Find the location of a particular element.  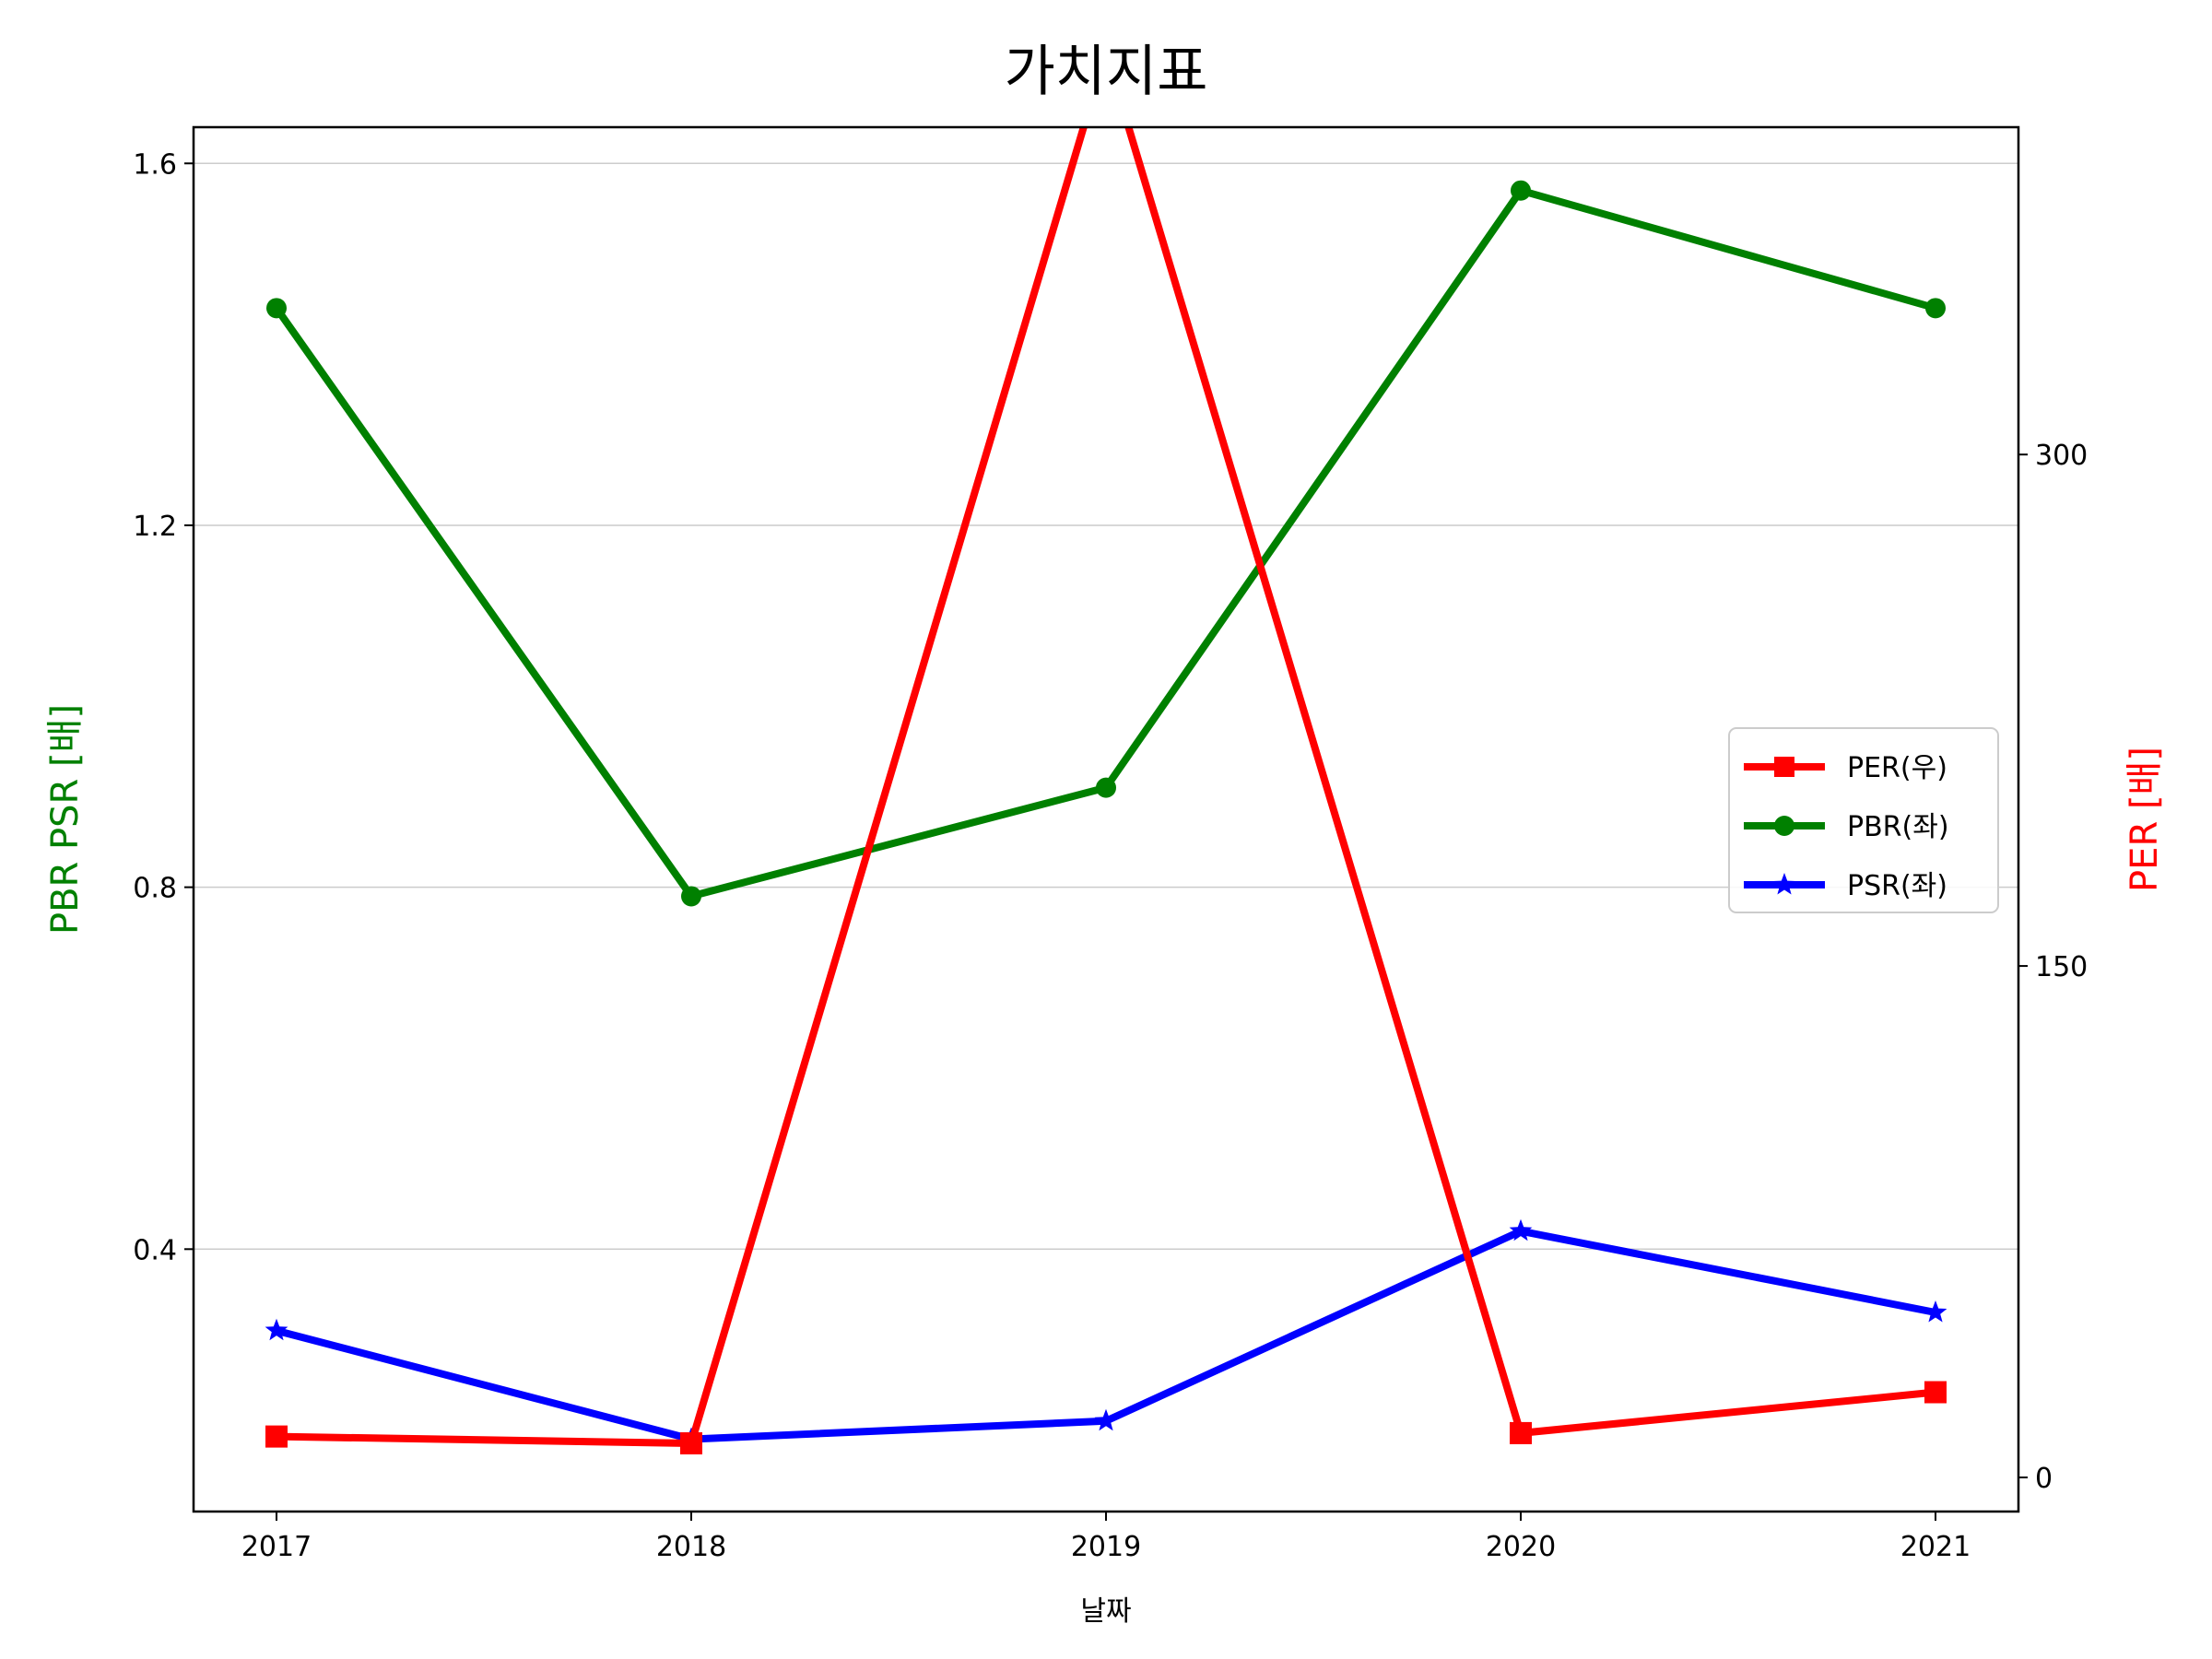

right-tick-label: 150 is located at coordinates (2061, 967).